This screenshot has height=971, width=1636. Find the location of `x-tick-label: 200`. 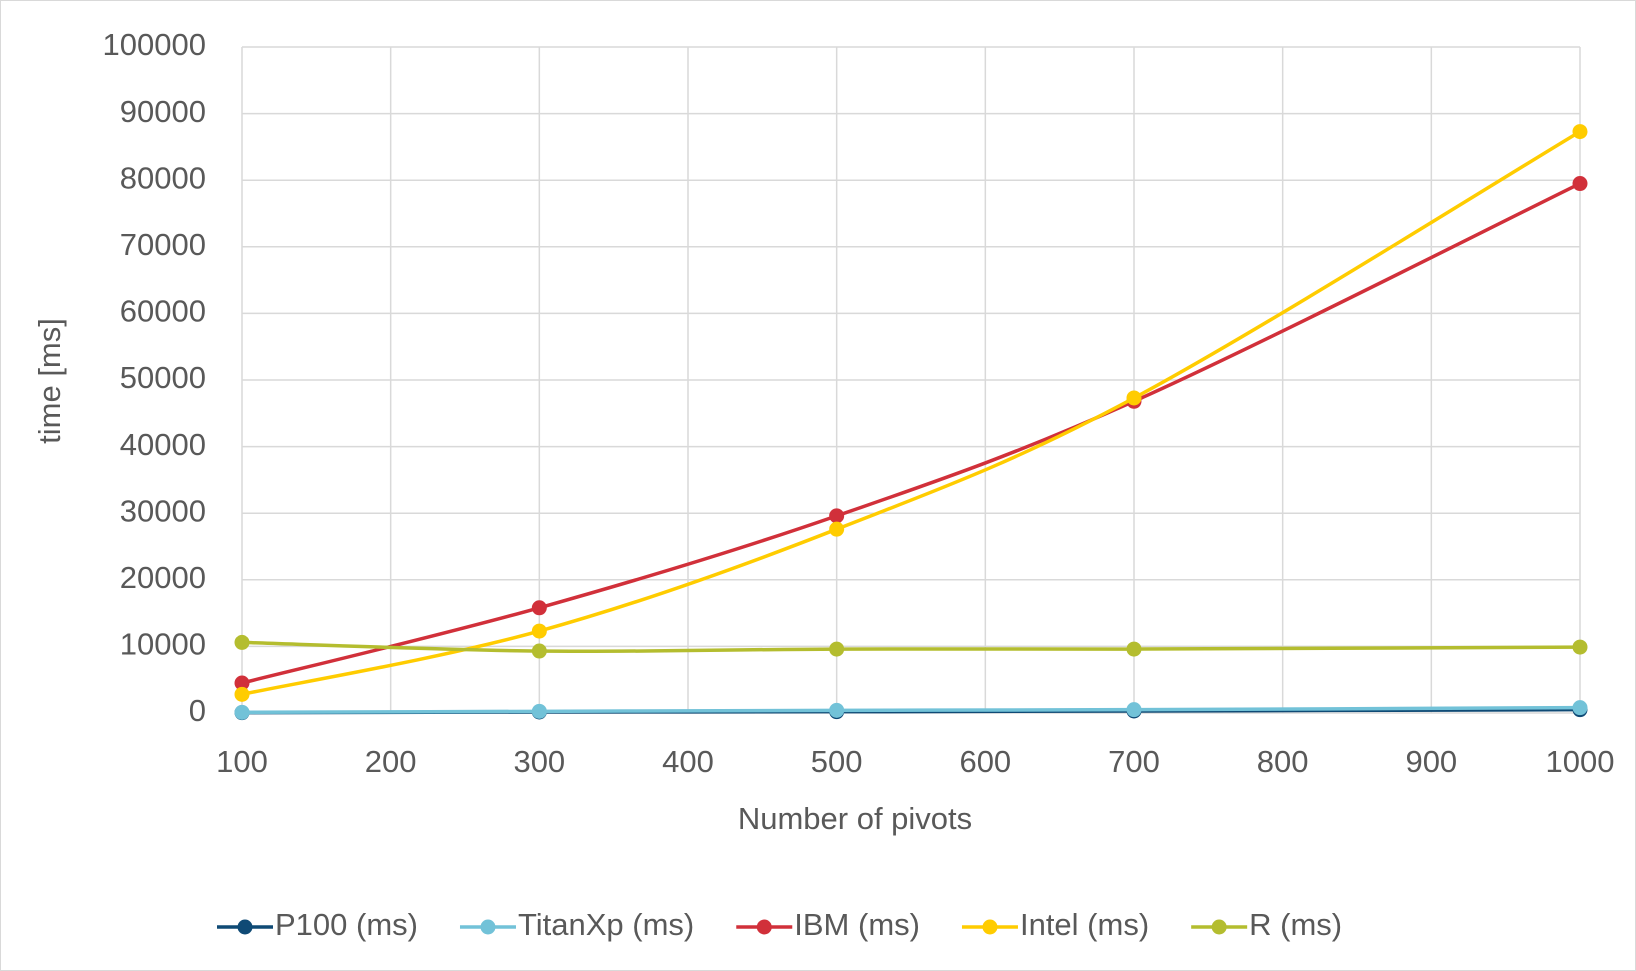

x-tick-label: 200 is located at coordinates (391, 761).